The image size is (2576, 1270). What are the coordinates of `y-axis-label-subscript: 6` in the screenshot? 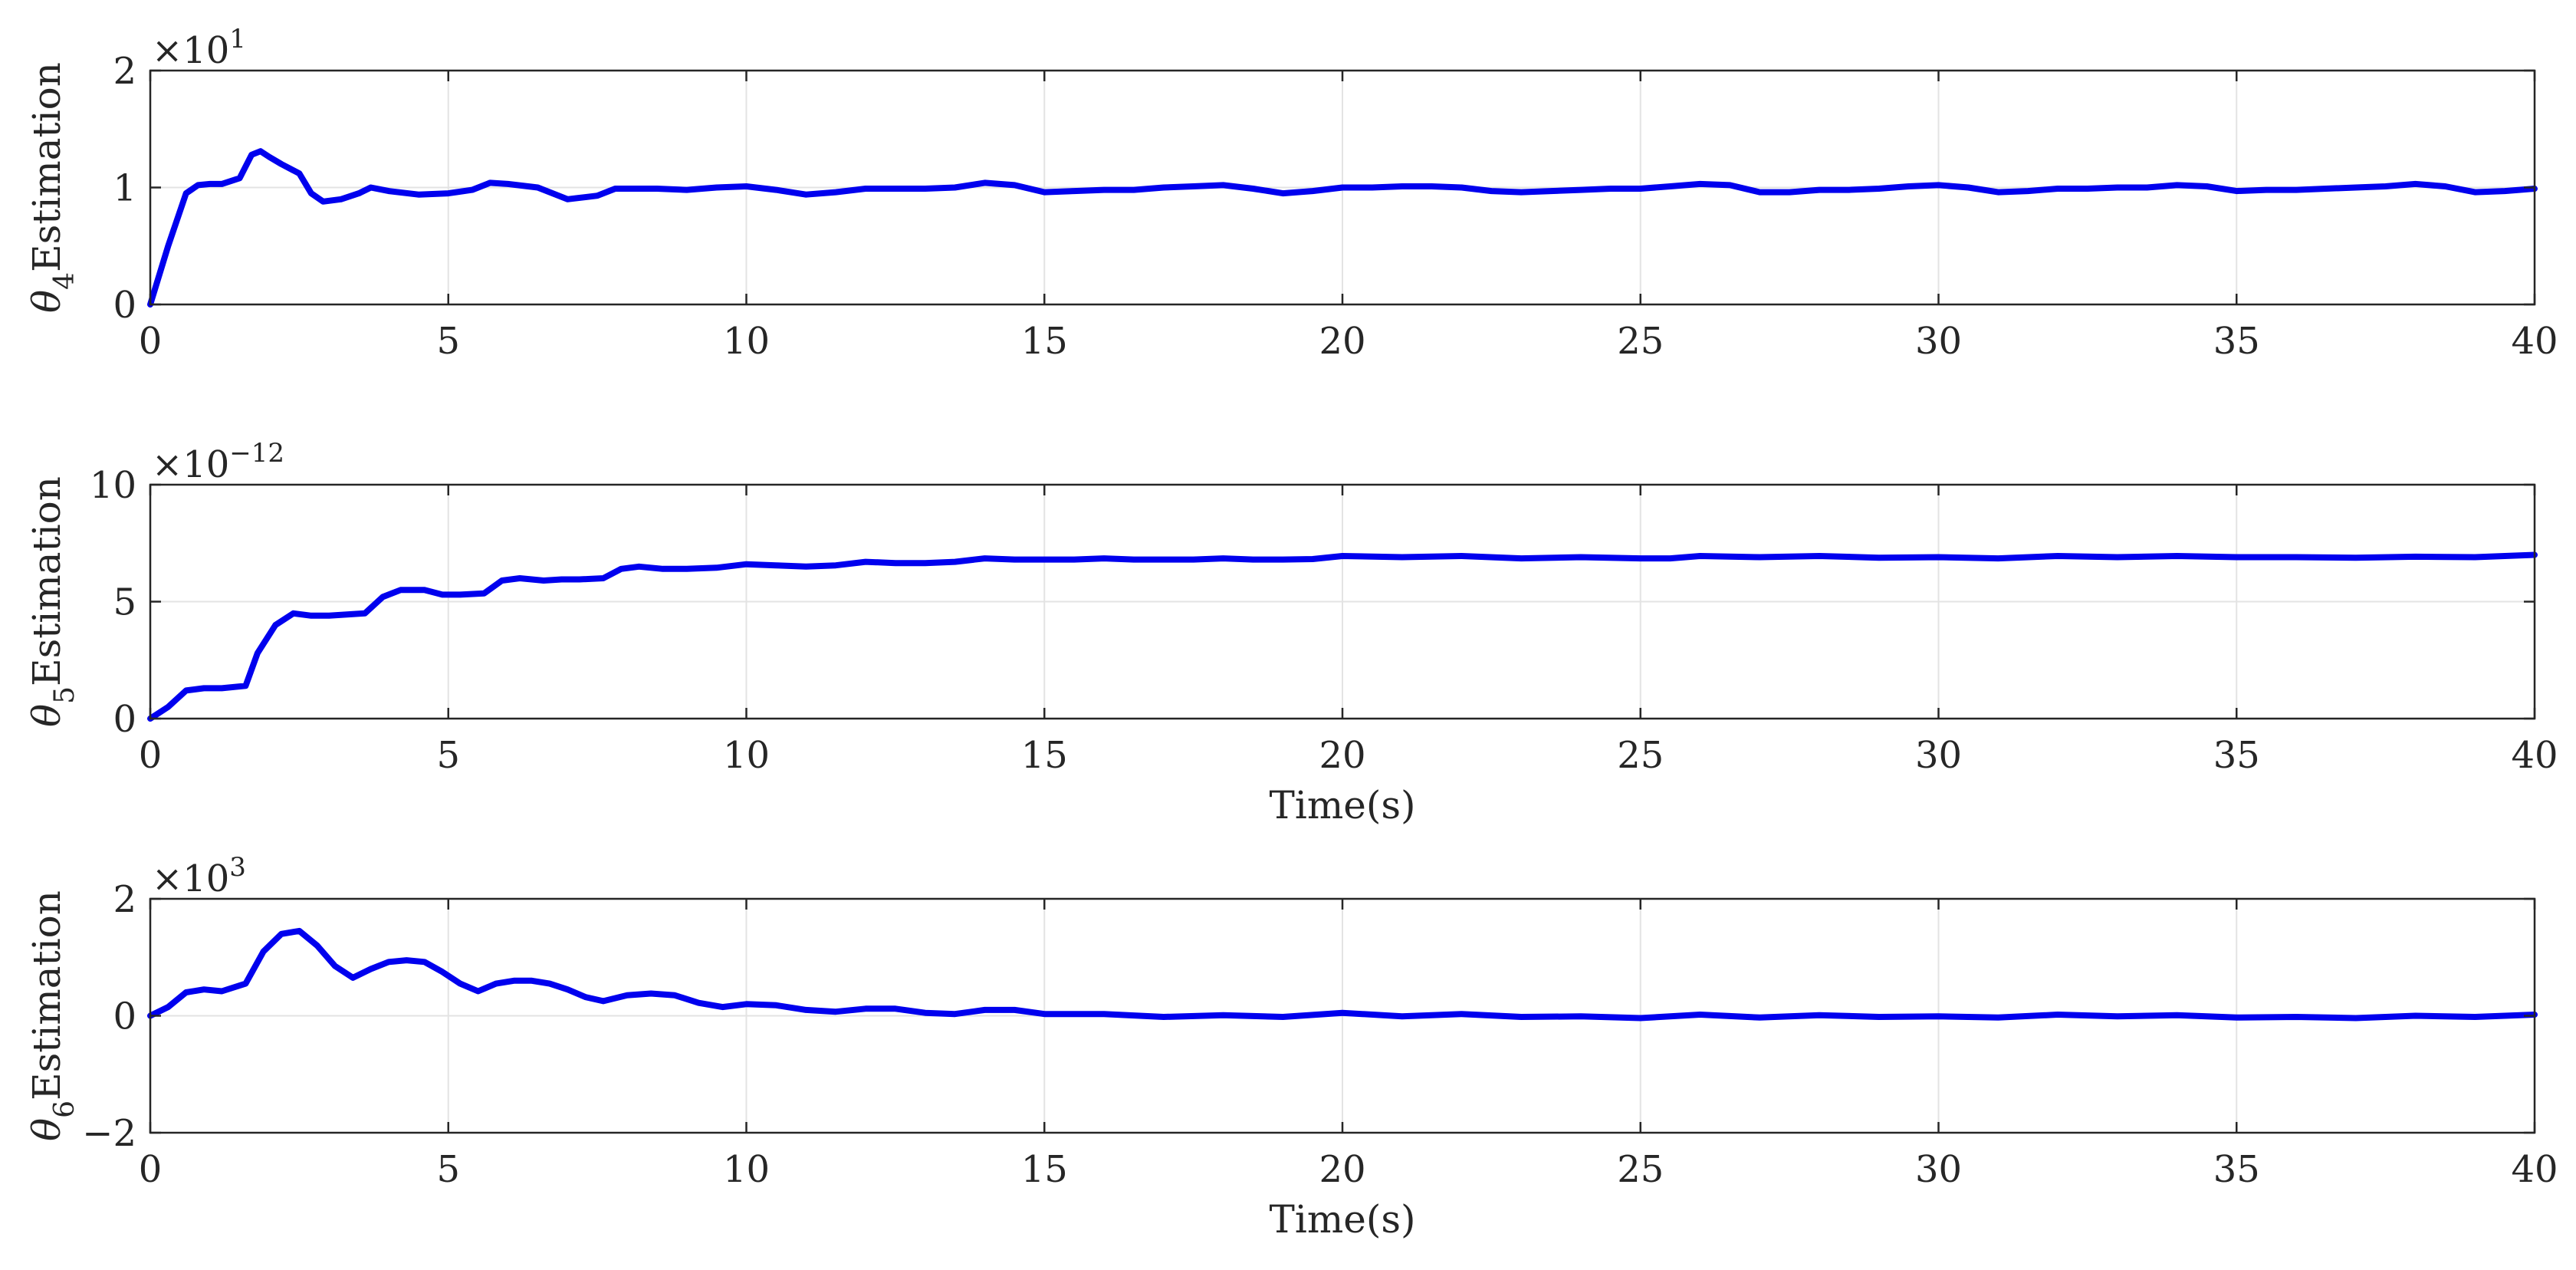 It's located at (65, 1109).